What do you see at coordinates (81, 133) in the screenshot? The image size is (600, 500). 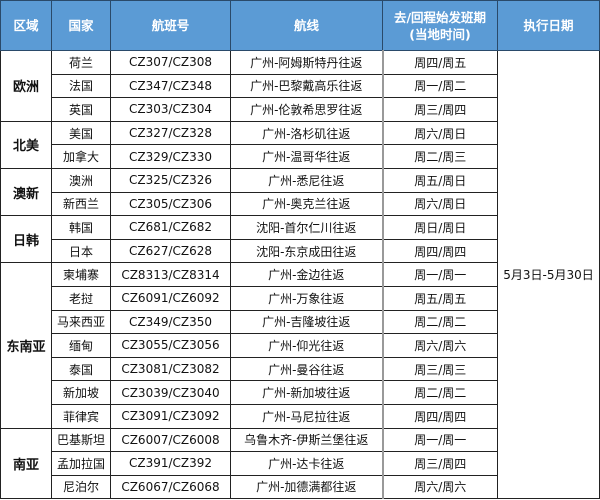 I see `country-cell: 美国` at bounding box center [81, 133].